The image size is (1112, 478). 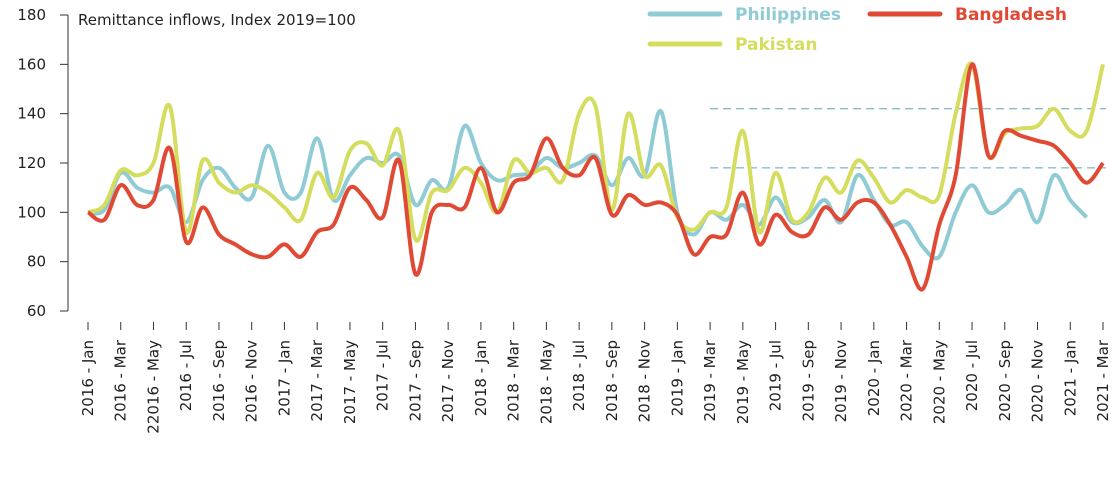 What do you see at coordinates (841, 381) in the screenshot?
I see `x-tick-label: 2019 - Nov` at bounding box center [841, 381].